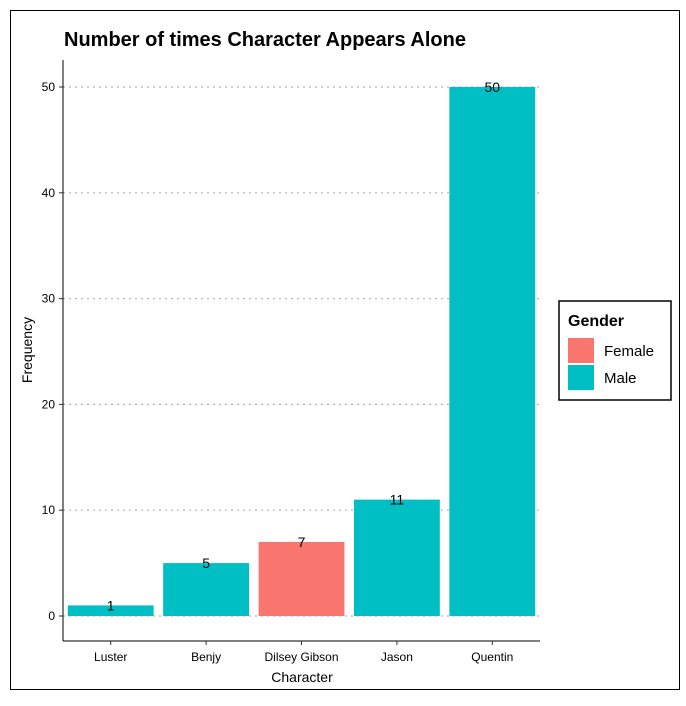  Describe the element at coordinates (629, 351) in the screenshot. I see `legend-label: Female` at that location.